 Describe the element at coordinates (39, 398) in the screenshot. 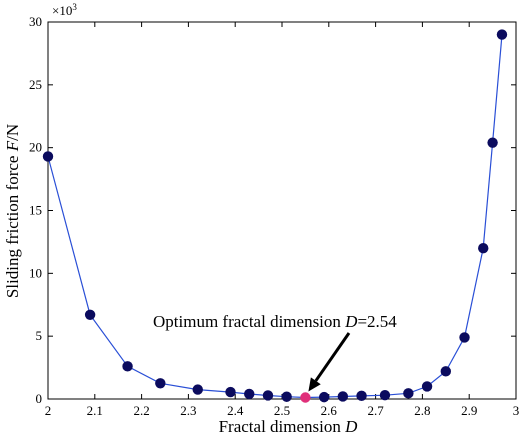

I see `y-tick-label: 0` at that location.